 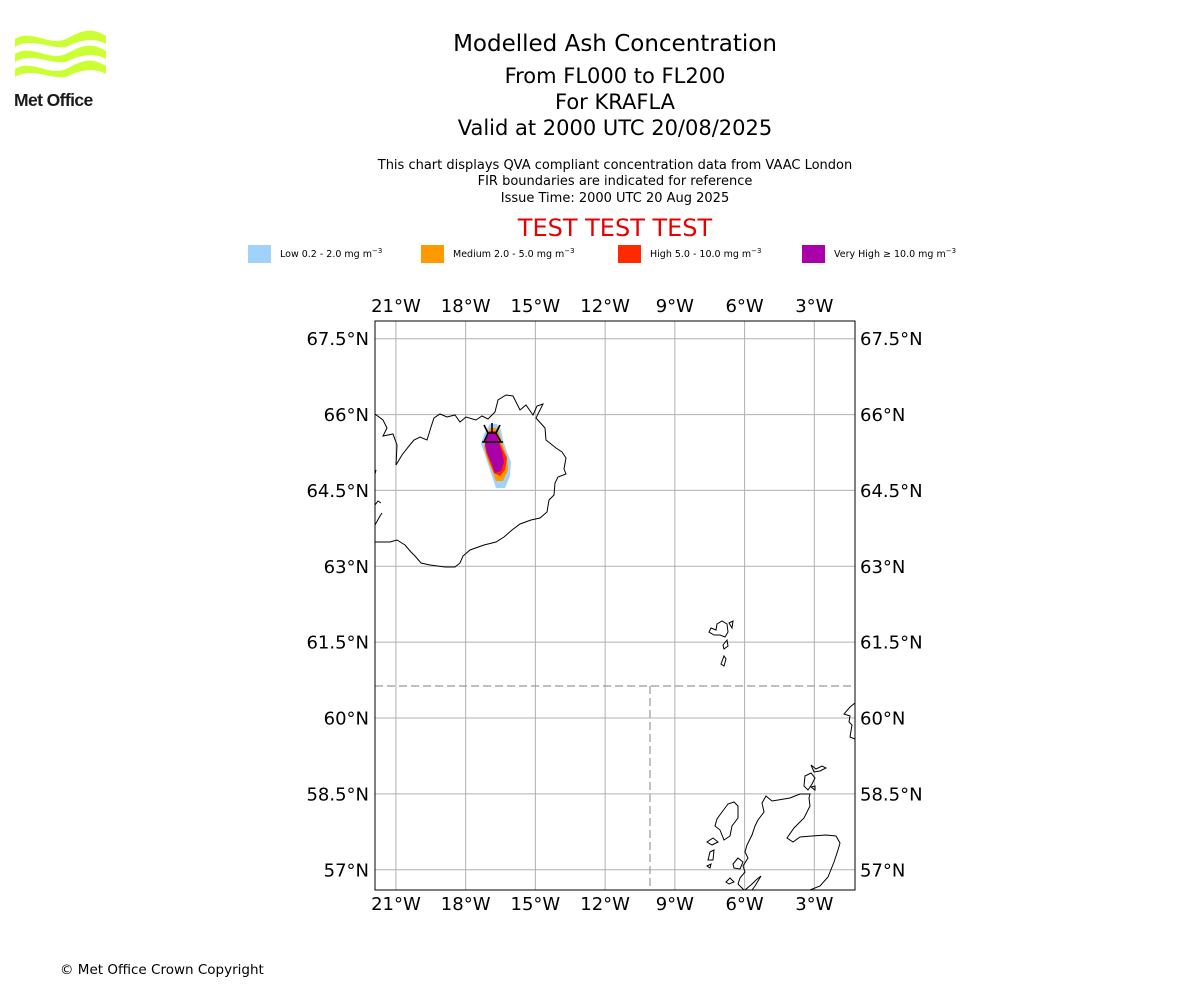 What do you see at coordinates (346, 870) in the screenshot?
I see `tick-label-left-0: 57°N` at bounding box center [346, 870].